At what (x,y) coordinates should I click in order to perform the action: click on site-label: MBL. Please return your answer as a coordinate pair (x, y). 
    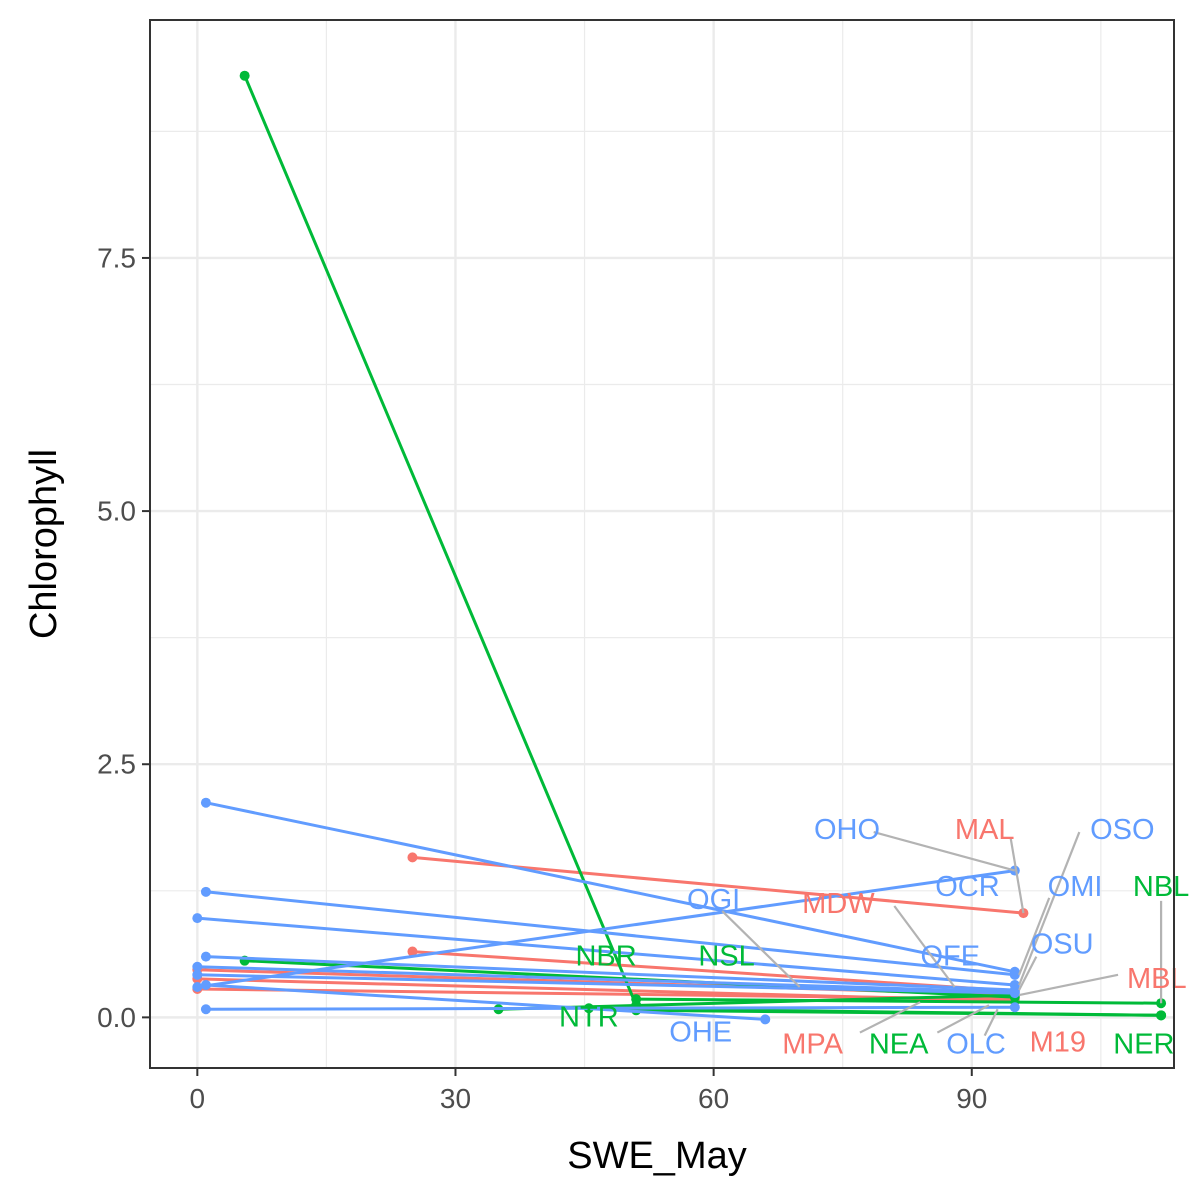
    Looking at the image, I should click on (1157, 979).